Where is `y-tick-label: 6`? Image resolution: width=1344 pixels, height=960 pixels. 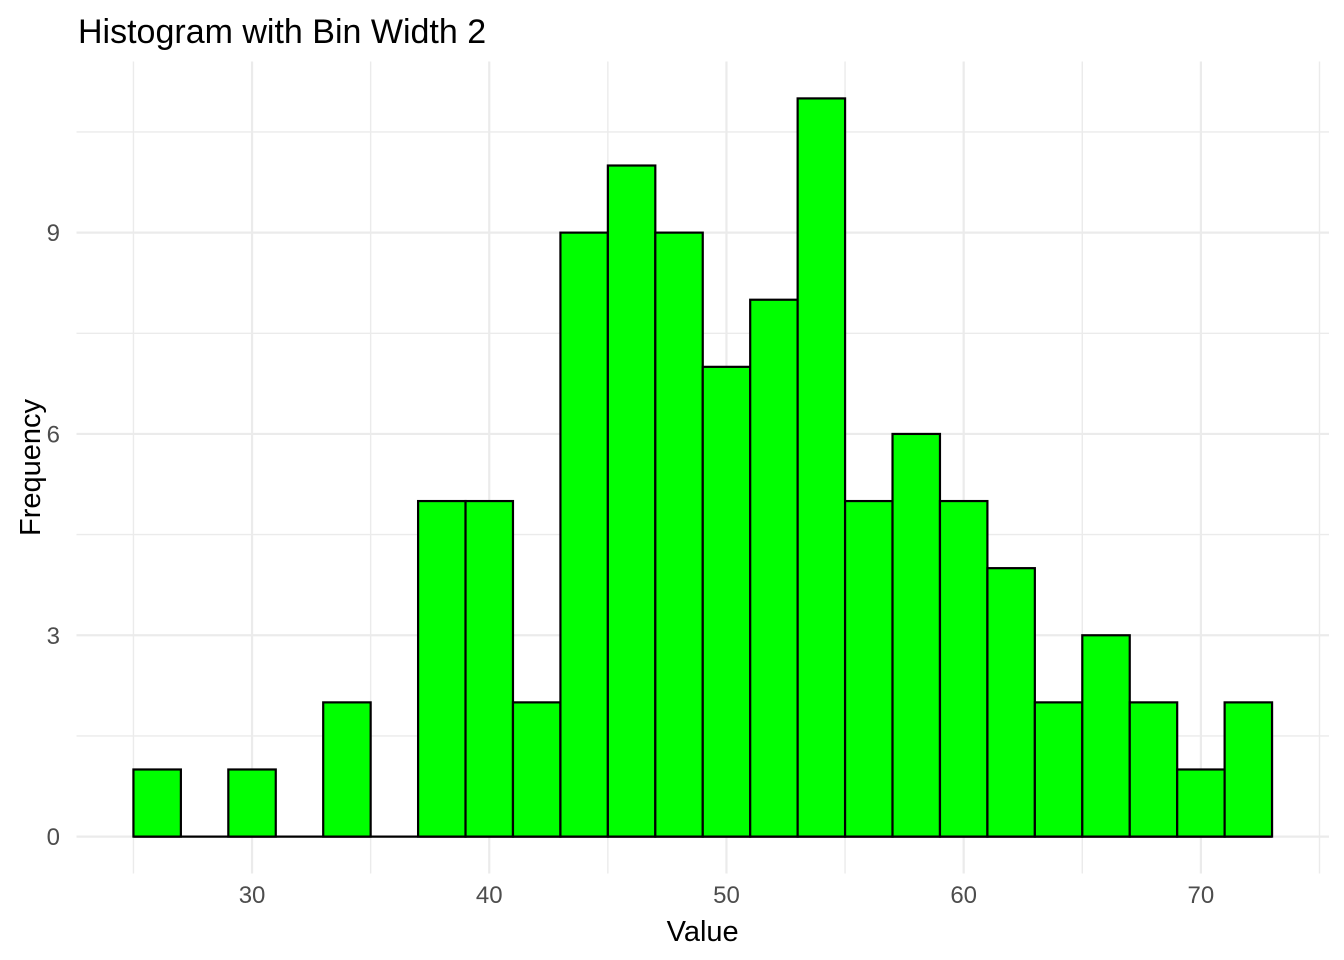
y-tick-label: 6 is located at coordinates (53, 434).